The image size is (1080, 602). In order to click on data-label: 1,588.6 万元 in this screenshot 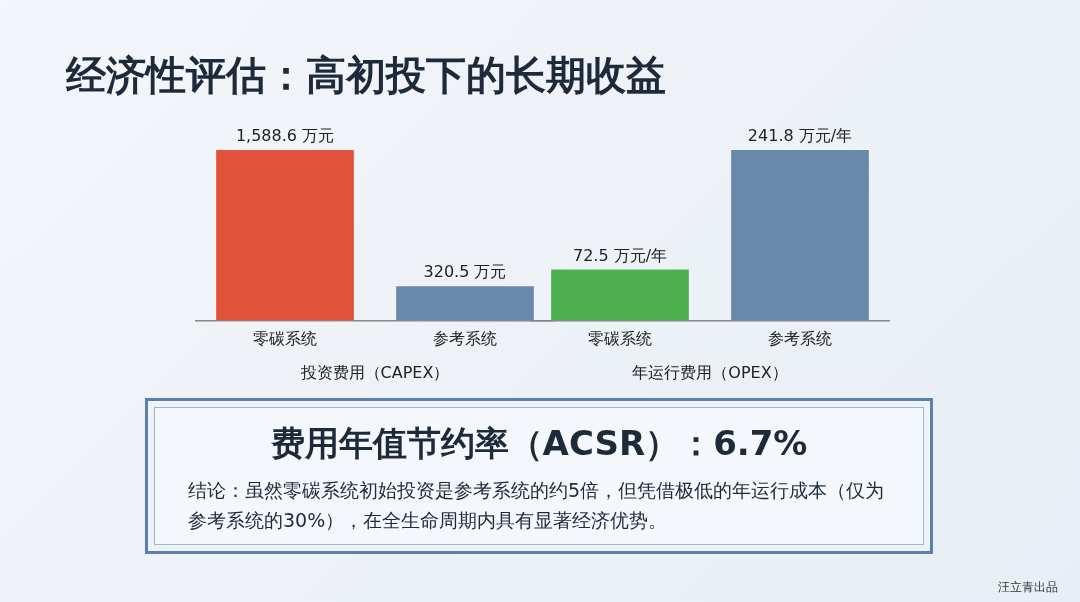, I will do `click(285, 136)`.